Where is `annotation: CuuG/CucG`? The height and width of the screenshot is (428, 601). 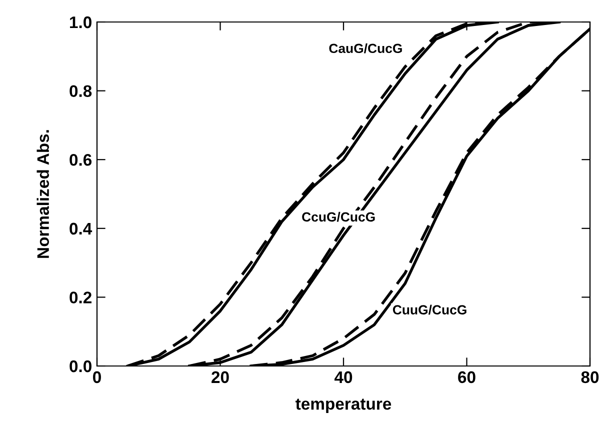
annotation: CuuG/CucG is located at coordinates (429, 309).